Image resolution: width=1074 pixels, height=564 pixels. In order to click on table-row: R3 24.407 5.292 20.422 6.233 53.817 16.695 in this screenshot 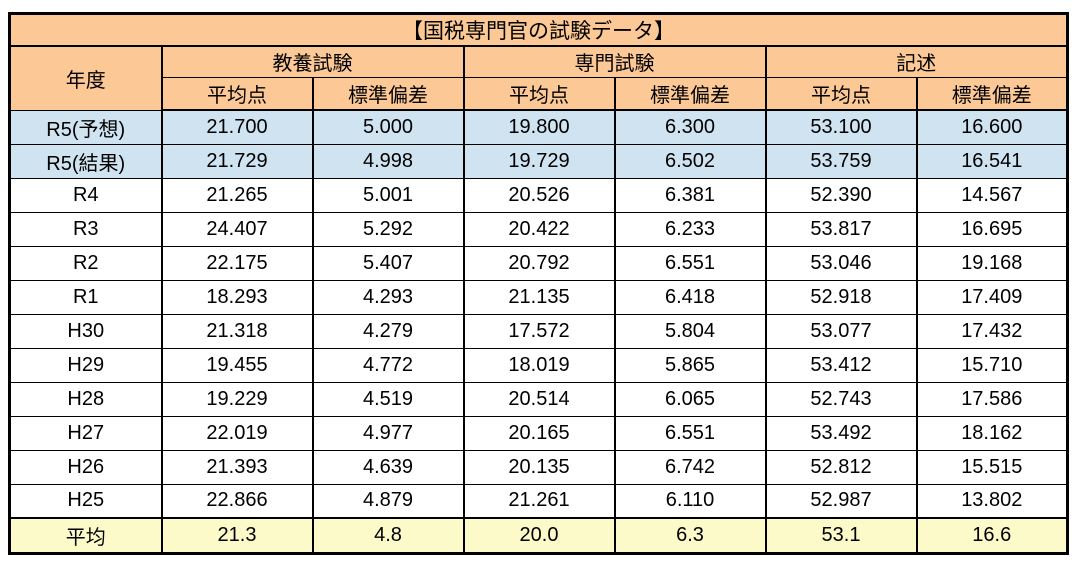, I will do `click(538, 229)`.